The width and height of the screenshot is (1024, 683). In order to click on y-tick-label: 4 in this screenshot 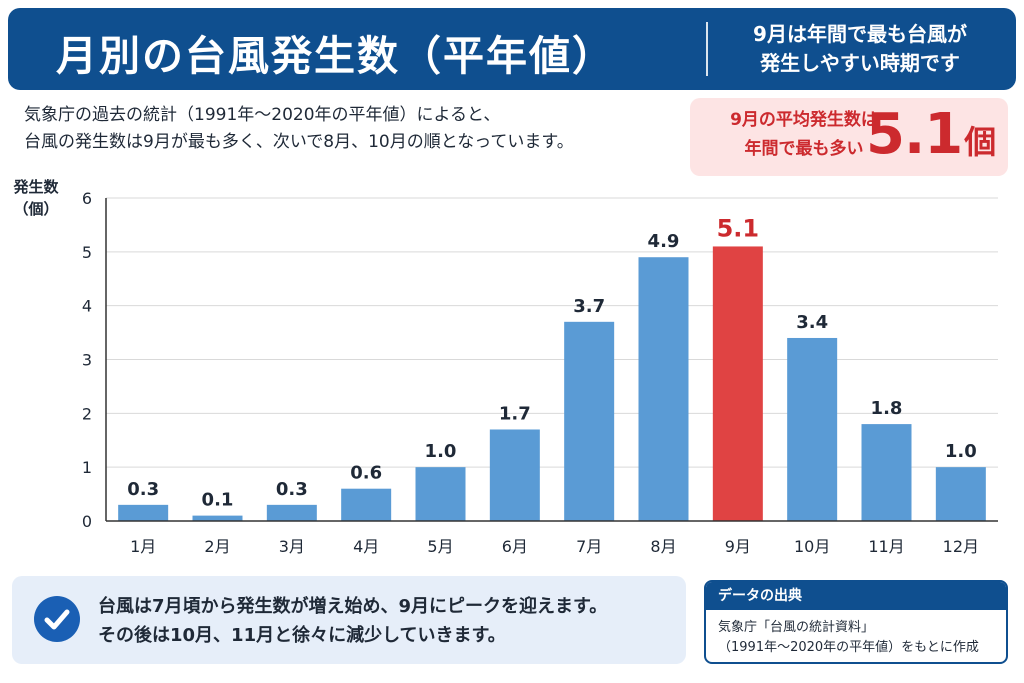, I will do `click(87, 306)`.